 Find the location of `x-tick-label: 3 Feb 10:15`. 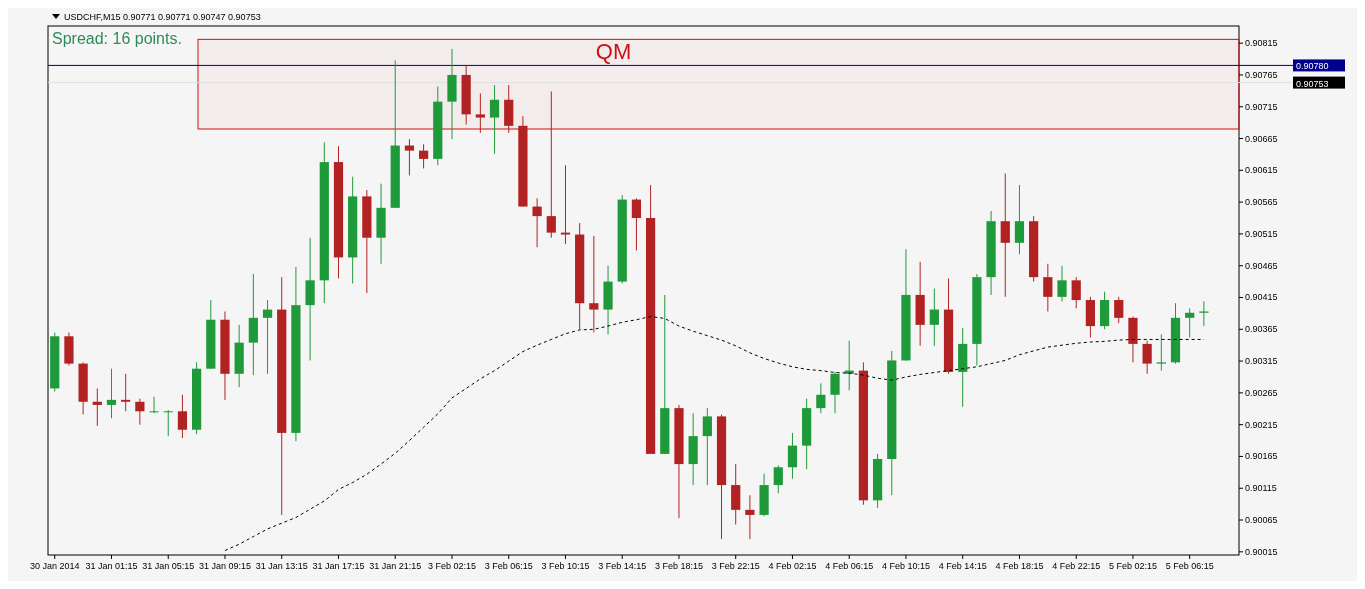

x-tick-label: 3 Feb 10:15 is located at coordinates (565, 566).